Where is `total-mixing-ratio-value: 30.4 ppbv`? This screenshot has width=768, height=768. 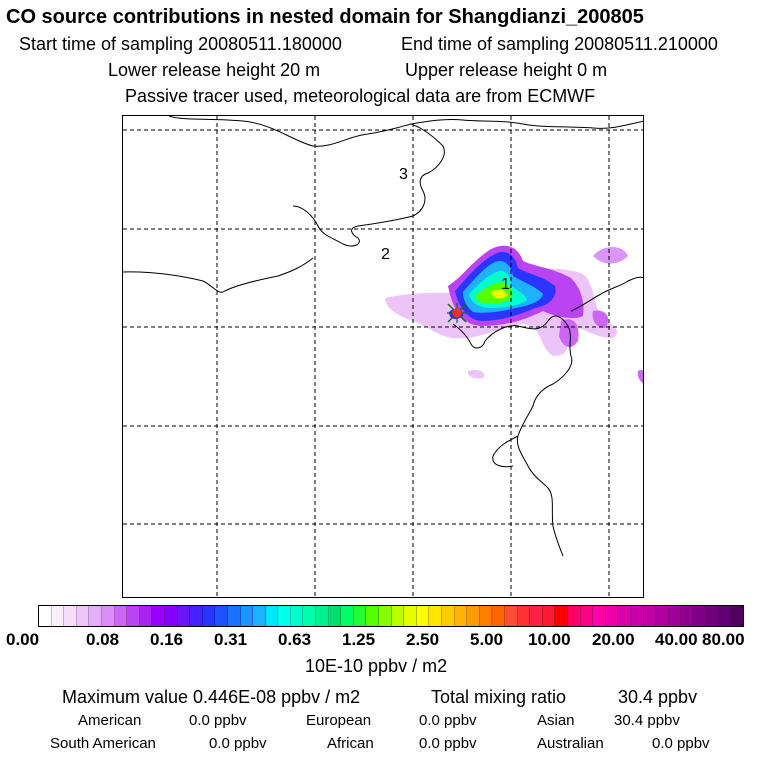
total-mixing-ratio-value: 30.4 ppbv is located at coordinates (658, 697).